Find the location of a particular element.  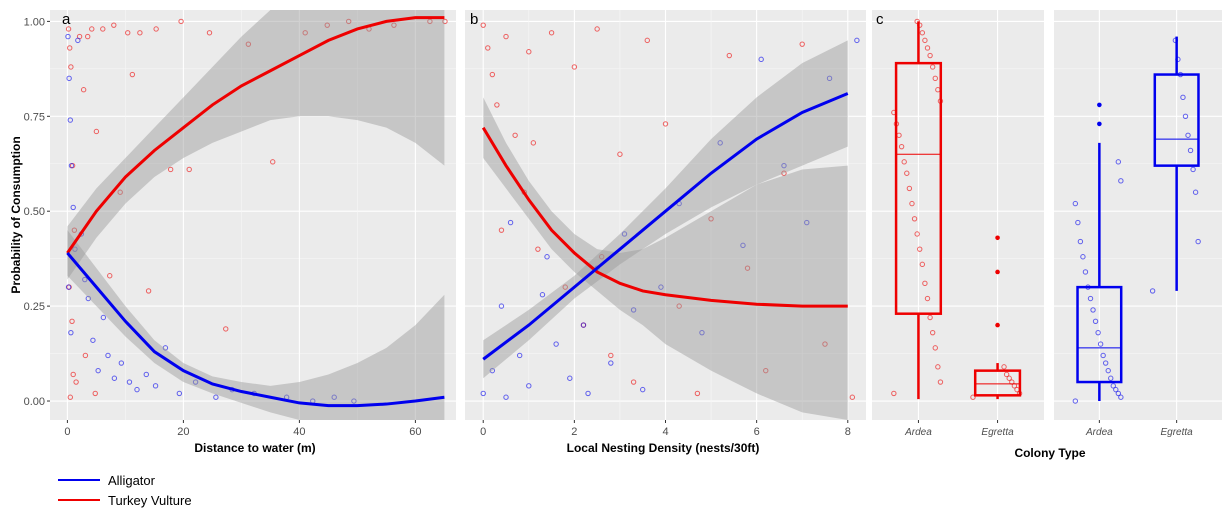

x-tick-label: Egretta is located at coordinates (997, 432).